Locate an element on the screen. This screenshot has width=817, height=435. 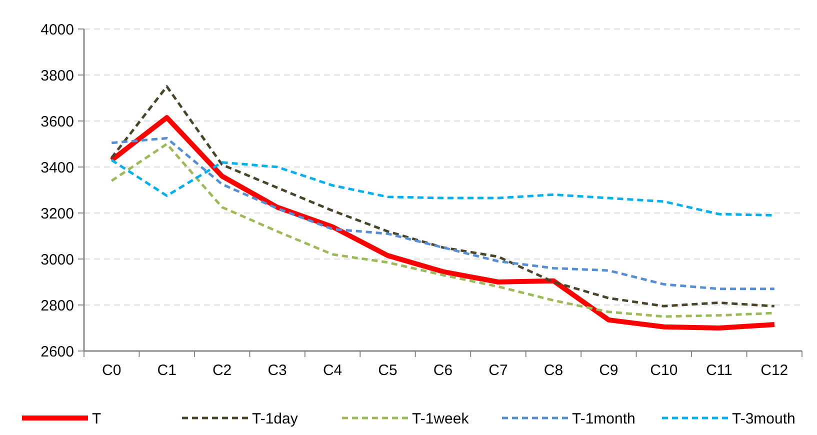
y-tick-label: 2800 is located at coordinates (57, 305).